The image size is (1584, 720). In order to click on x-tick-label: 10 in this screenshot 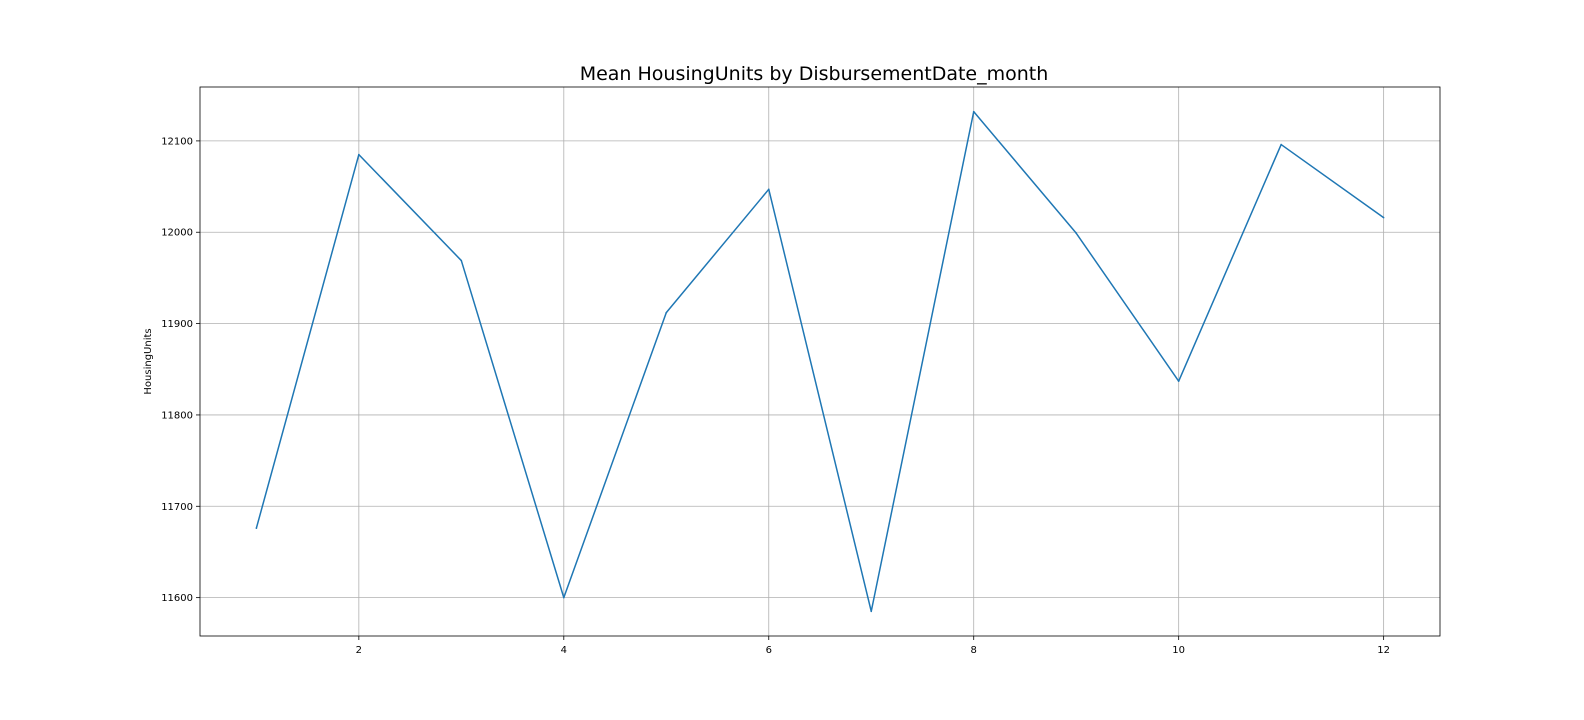, I will do `click(1178, 650)`.